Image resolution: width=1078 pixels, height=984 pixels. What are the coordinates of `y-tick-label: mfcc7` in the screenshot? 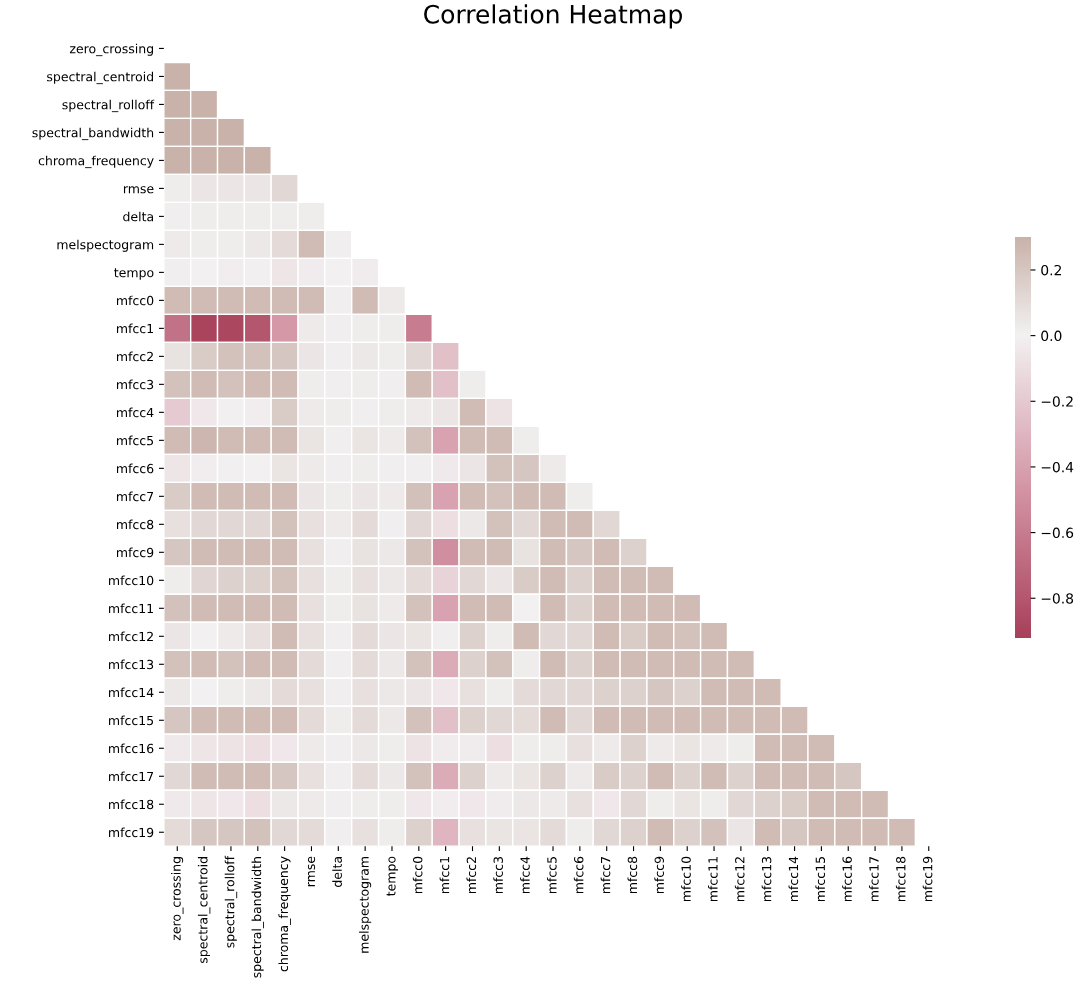 It's located at (135, 496).